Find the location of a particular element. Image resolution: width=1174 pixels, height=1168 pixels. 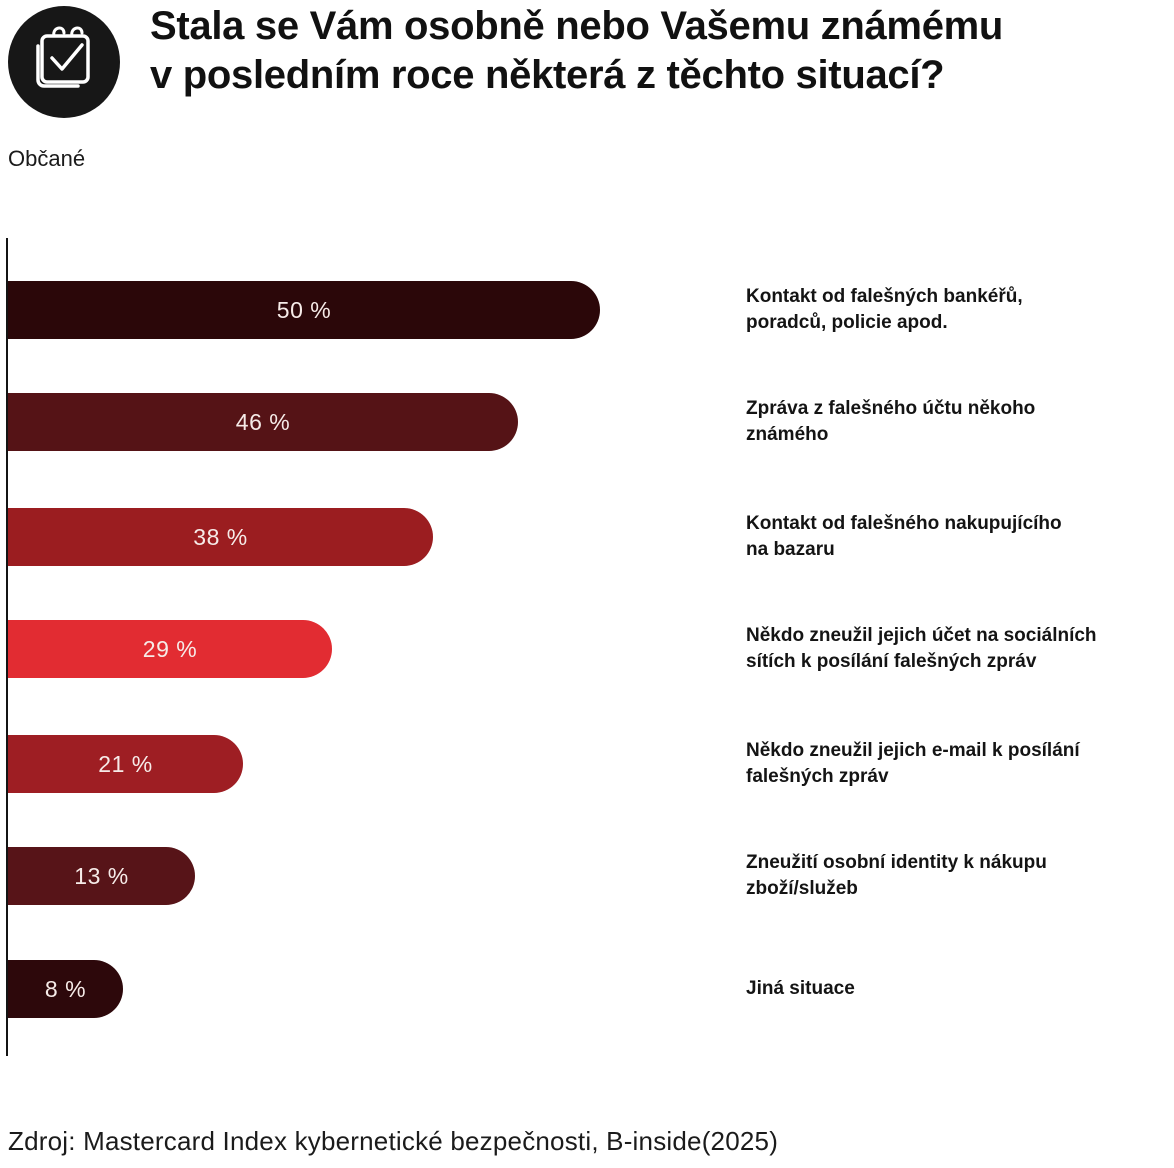

calendar-check-icon is located at coordinates (64, 62).